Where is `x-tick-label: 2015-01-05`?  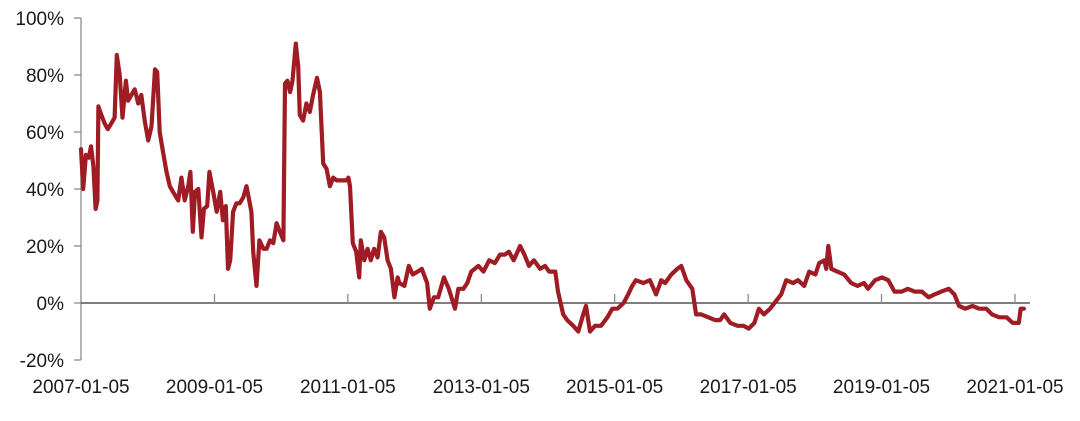 x-tick-label: 2015-01-05 is located at coordinates (614, 387).